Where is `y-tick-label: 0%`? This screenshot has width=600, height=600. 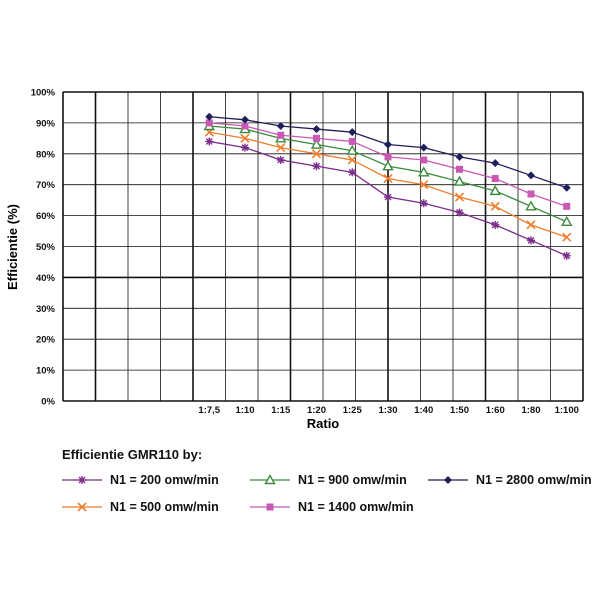 y-tick-label: 0% is located at coordinates (48, 402).